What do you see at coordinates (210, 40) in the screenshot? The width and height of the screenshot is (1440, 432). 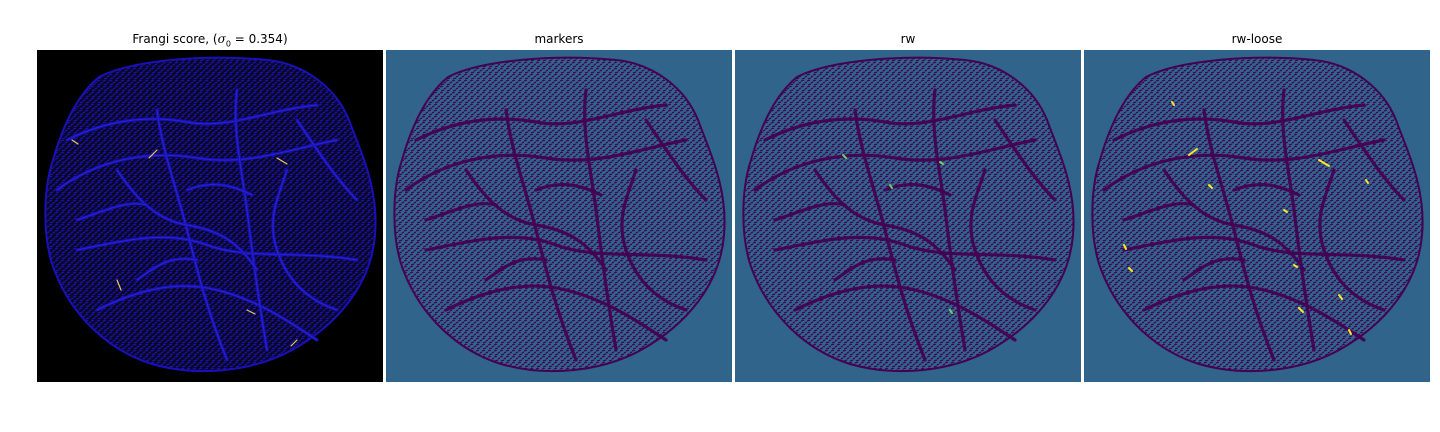 I see `frangi-panel-title: Frangi score, (σ0 = 0.354)` at bounding box center [210, 40].